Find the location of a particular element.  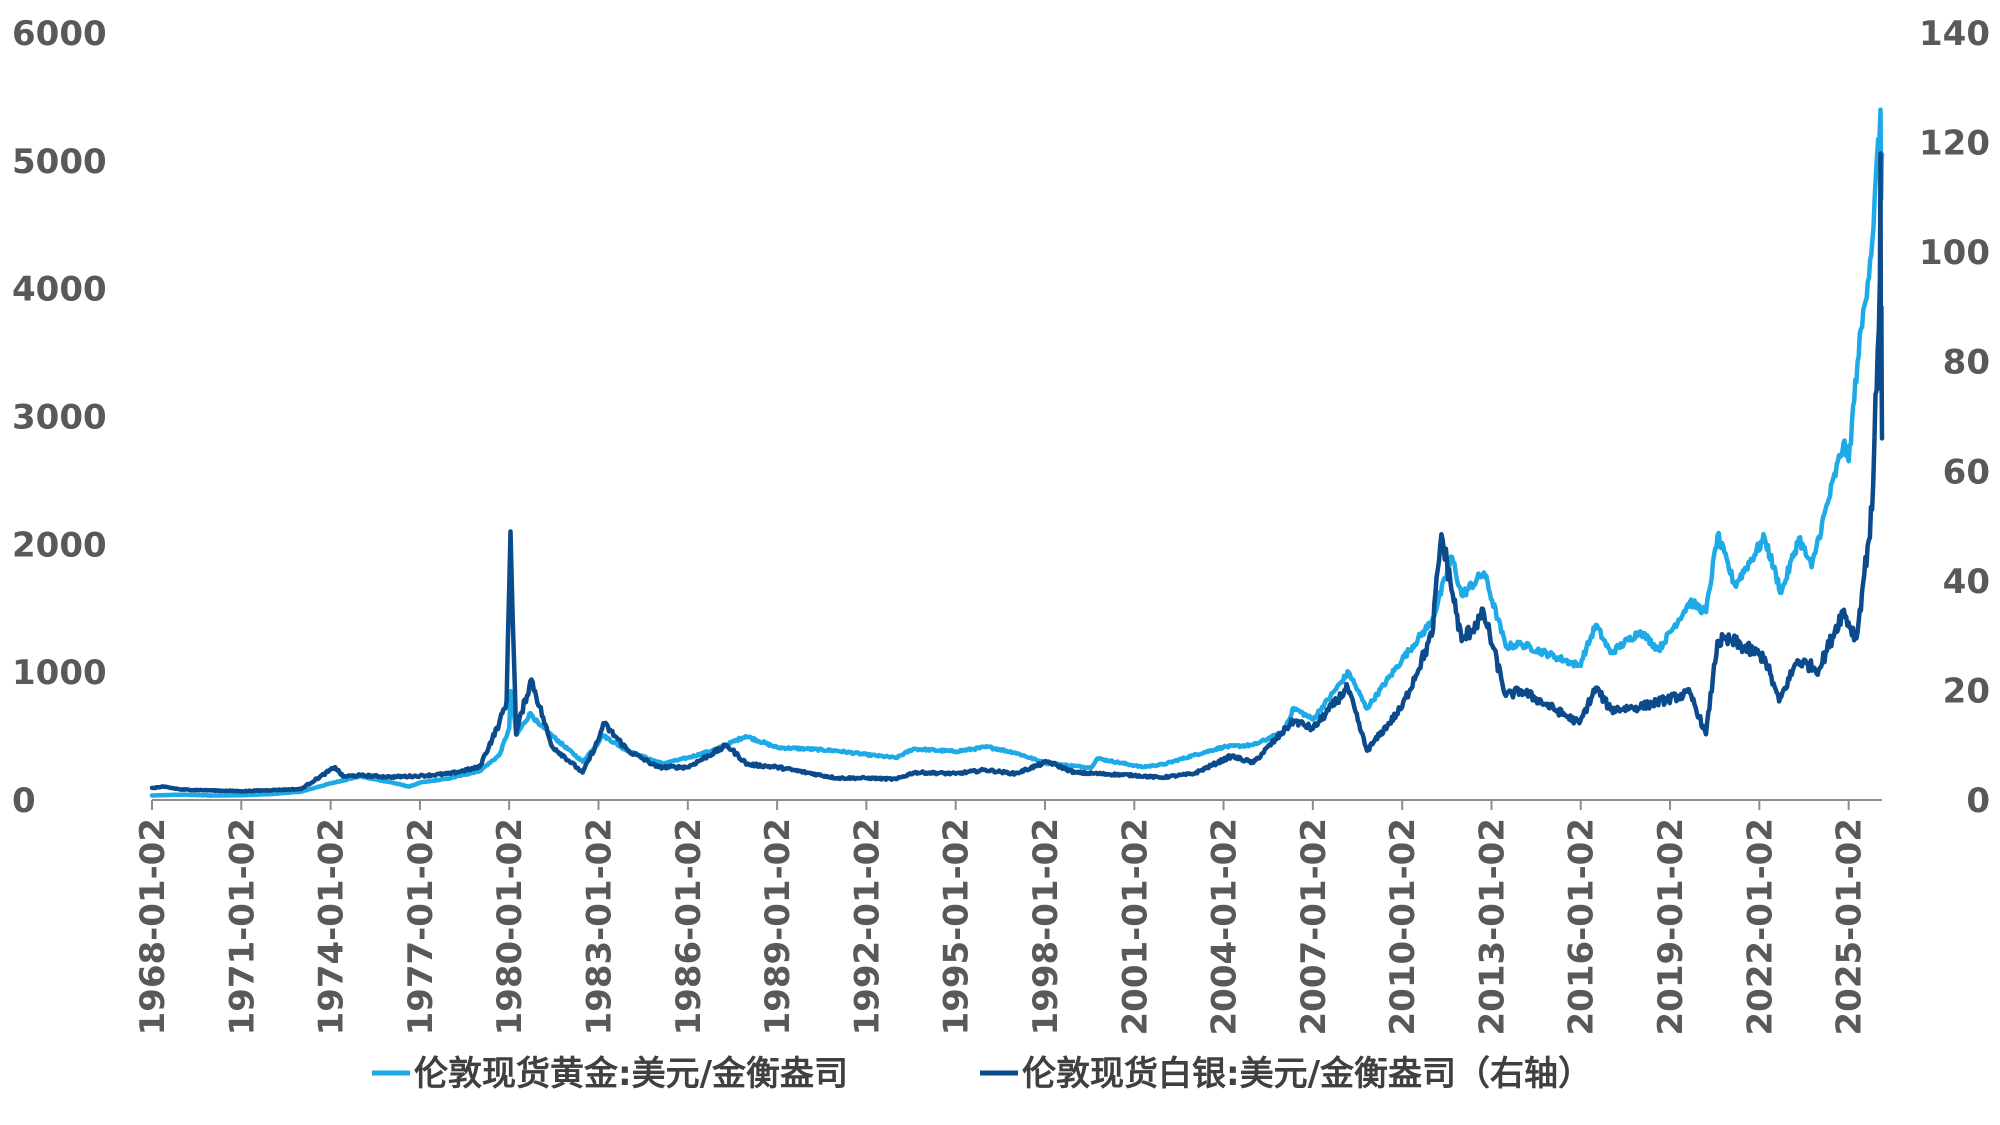

right-y-tick-label: 80 is located at coordinates (1966, 363).